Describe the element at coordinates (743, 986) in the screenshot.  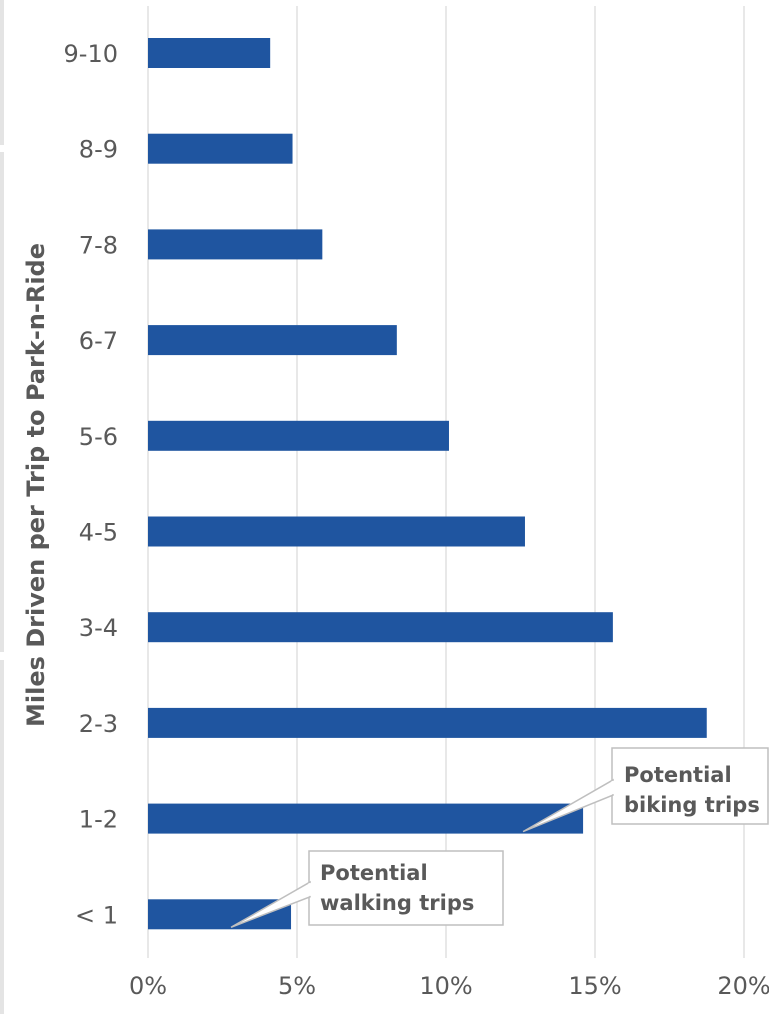
I see `x-tick-label-20: 20%` at that location.